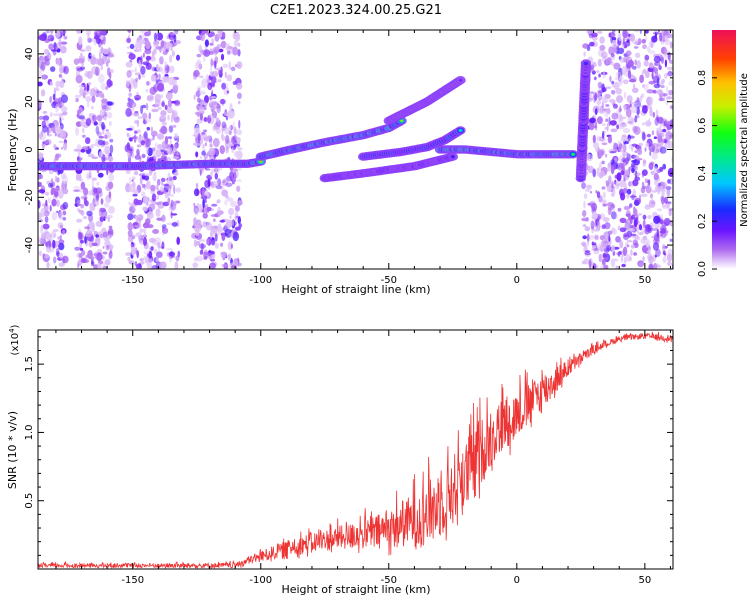 The width and height of the screenshot is (750, 600). What do you see at coordinates (702, 221) in the screenshot?
I see `colorbar-tick-label: 0.2` at bounding box center [702, 221].